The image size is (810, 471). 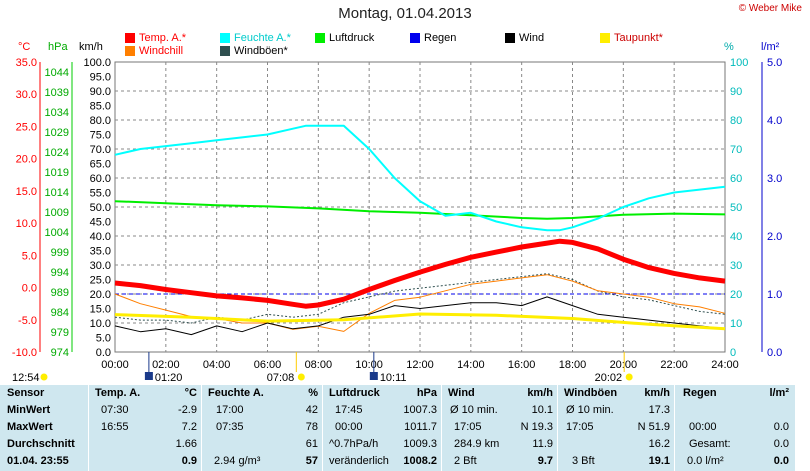 I want to click on rain-unit: l/m², so click(x=770, y=47).